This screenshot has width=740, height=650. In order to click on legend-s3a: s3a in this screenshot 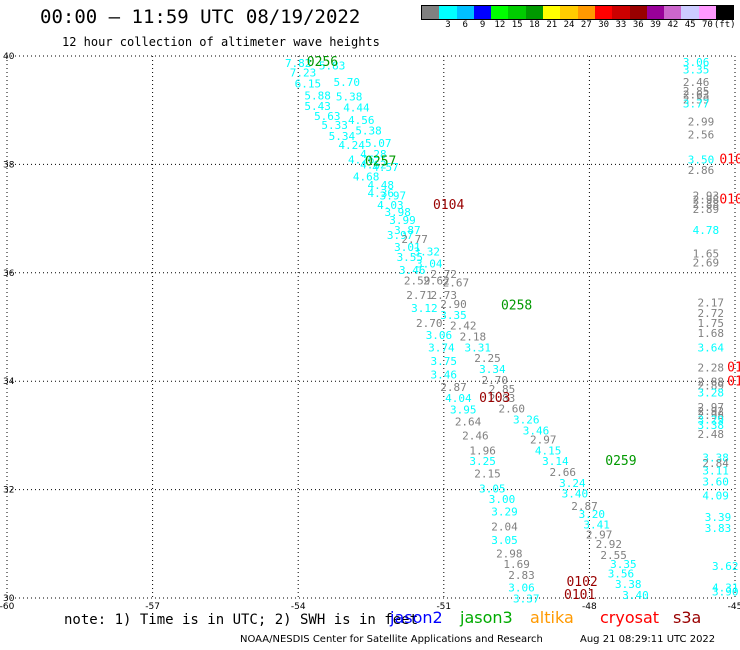, I will do `click(687, 617)`.